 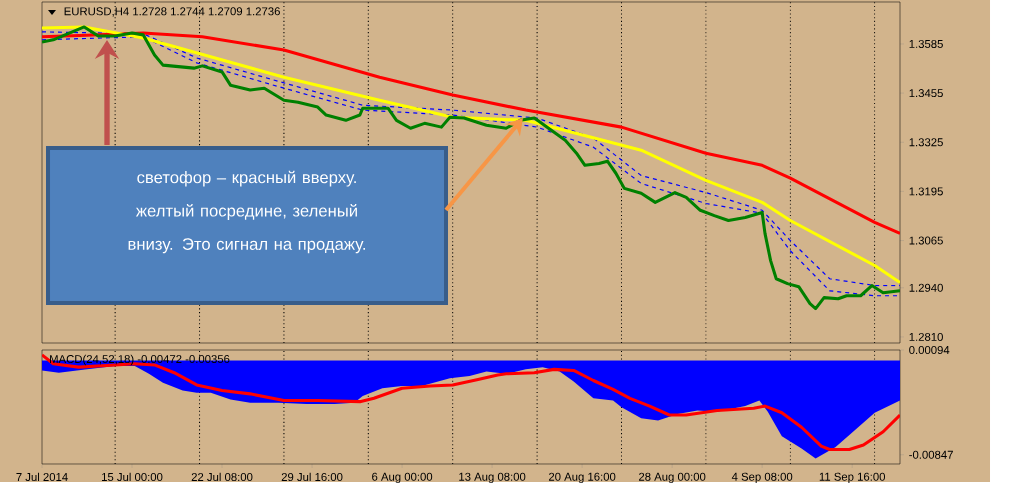 I want to click on y-tick-label: 1.3585, so click(x=926, y=43).